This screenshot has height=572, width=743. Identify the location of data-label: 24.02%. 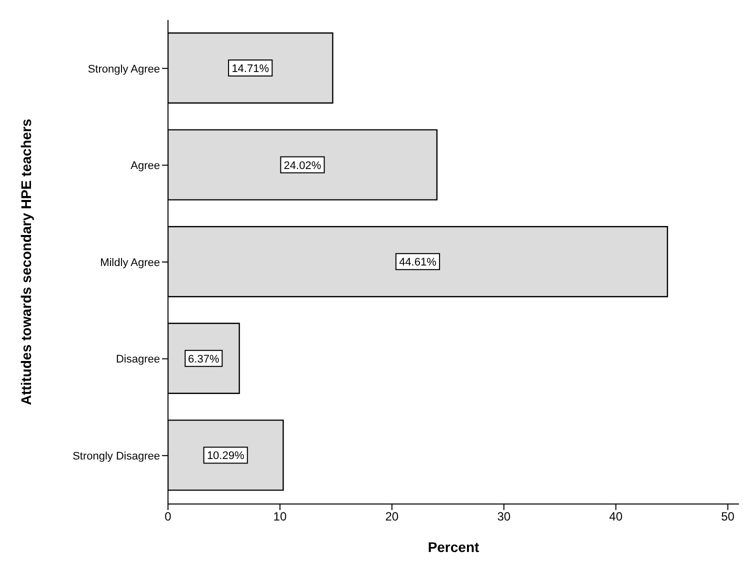
(303, 166).